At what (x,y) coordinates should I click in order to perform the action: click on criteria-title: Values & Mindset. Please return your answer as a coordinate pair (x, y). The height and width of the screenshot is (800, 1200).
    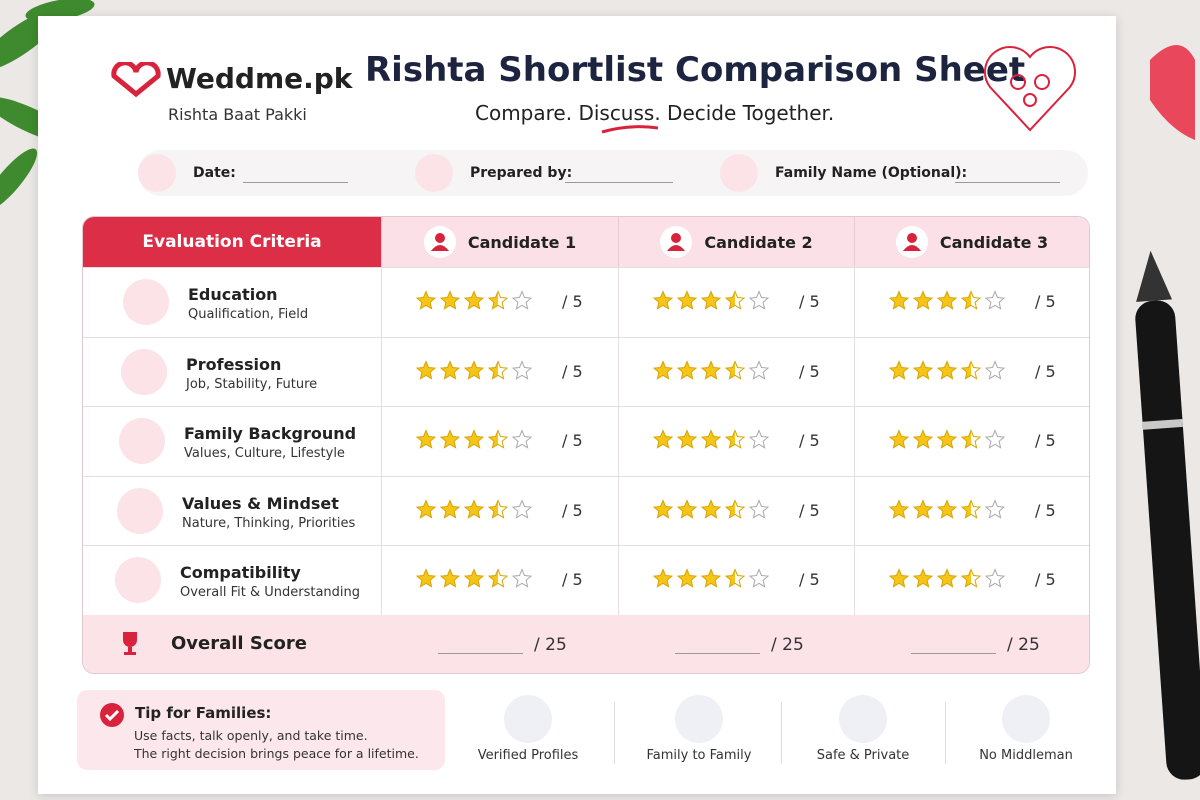
    Looking at the image, I should click on (260, 503).